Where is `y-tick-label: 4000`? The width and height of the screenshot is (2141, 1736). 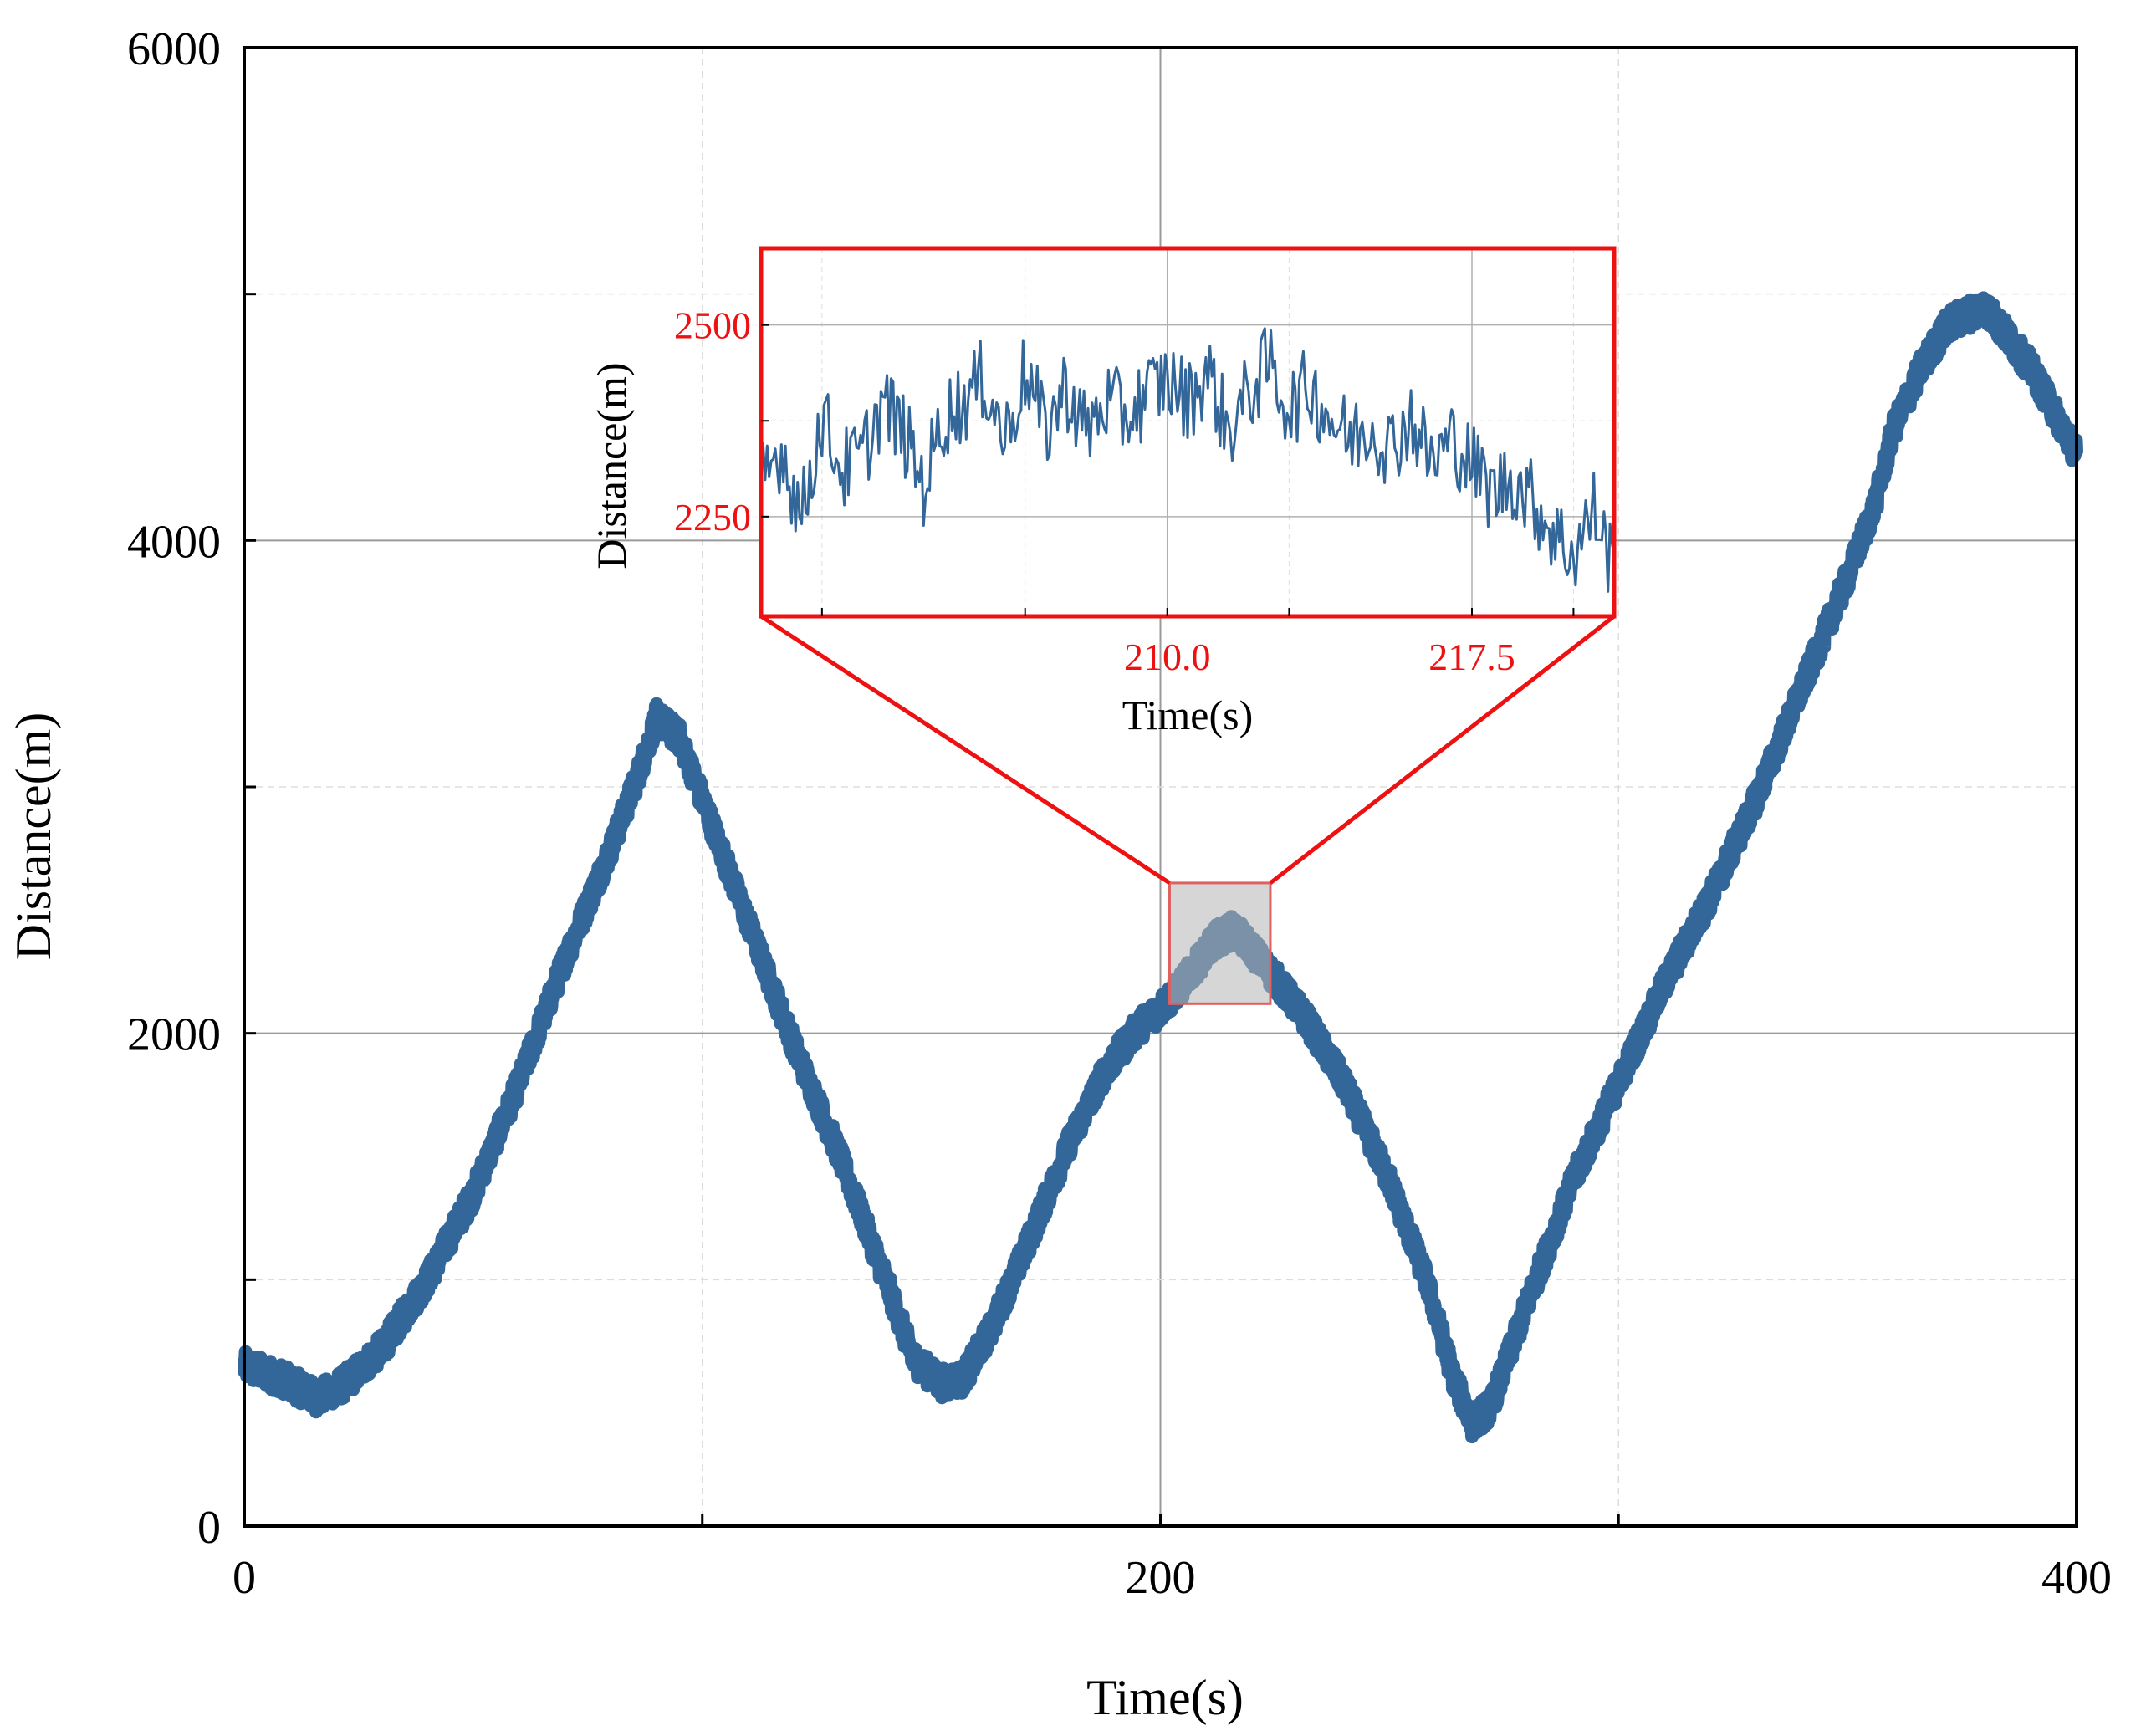
y-tick-label: 4000 is located at coordinates (174, 542).